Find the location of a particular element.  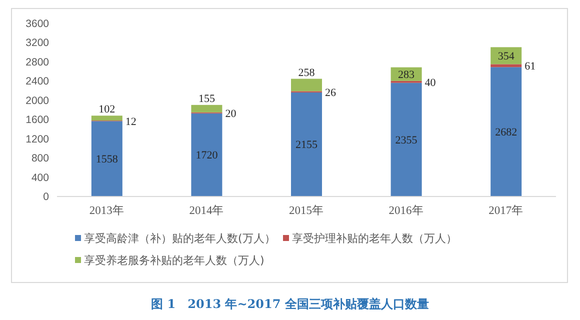

x-tick-label: 2013年 is located at coordinates (106, 210).